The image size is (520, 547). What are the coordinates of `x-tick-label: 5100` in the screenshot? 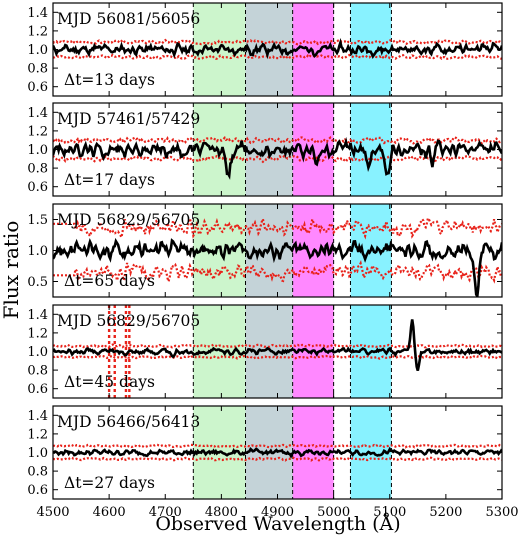 It's located at (389, 512).